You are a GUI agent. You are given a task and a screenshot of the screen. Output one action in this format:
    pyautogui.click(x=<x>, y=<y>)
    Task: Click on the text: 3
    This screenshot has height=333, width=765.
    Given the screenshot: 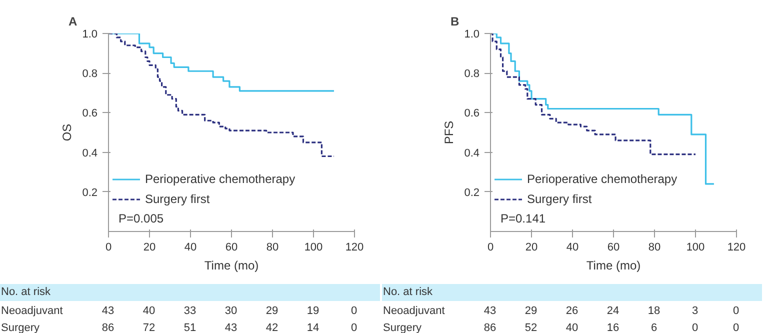 What is the action you would take?
    pyautogui.click(x=695, y=311)
    